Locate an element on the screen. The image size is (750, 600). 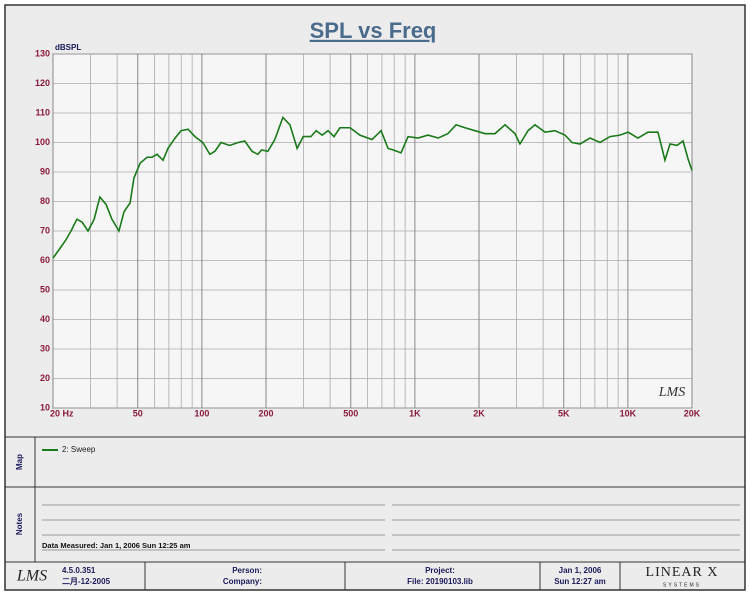
y-tick-label: 50 is located at coordinates (45, 289).